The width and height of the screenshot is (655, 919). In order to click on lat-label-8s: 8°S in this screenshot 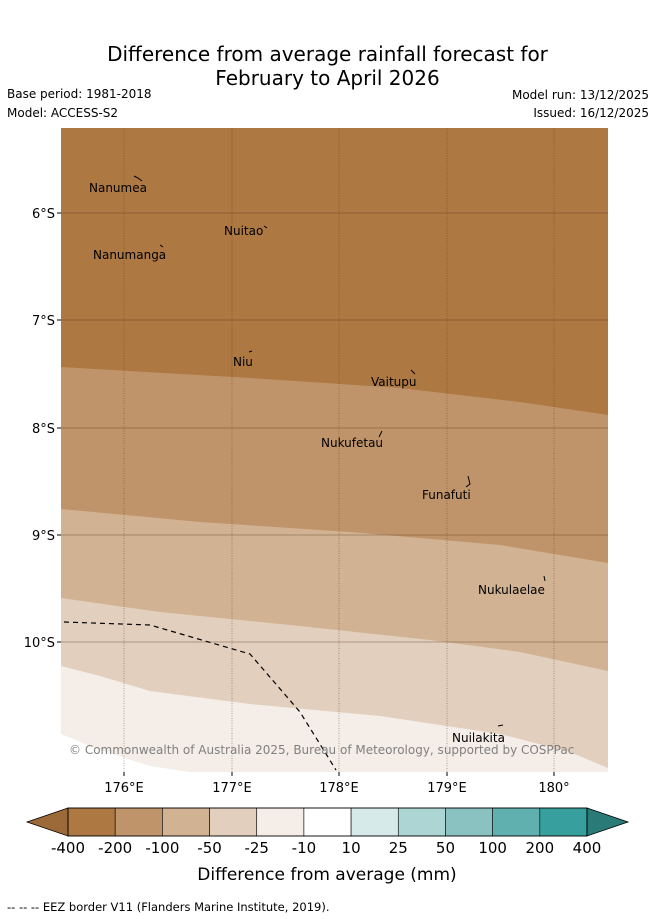, I will do `click(43, 429)`.